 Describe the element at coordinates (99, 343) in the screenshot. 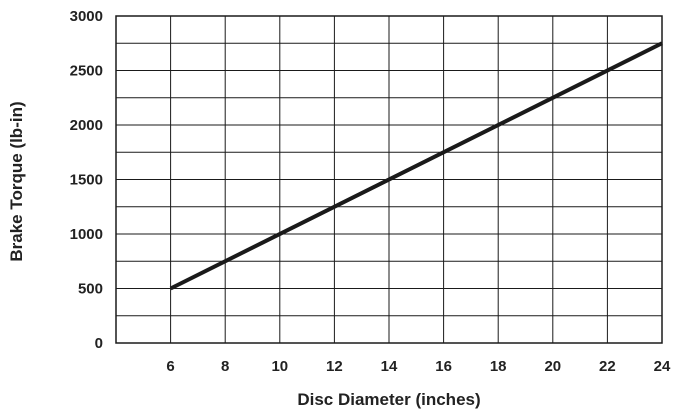

I see `y-tick-label: 0` at that location.